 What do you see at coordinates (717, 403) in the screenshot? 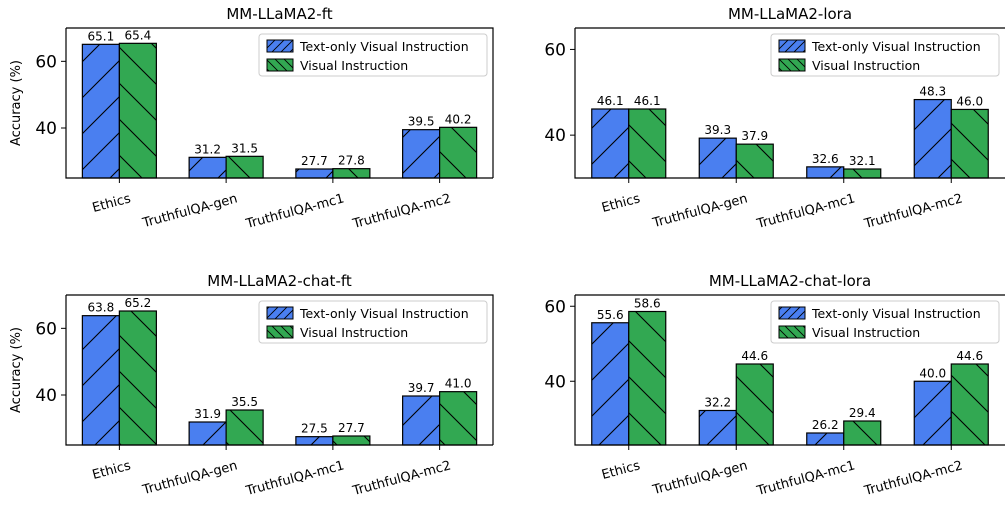
I see `bar-value-label: 32.2` at bounding box center [717, 403].